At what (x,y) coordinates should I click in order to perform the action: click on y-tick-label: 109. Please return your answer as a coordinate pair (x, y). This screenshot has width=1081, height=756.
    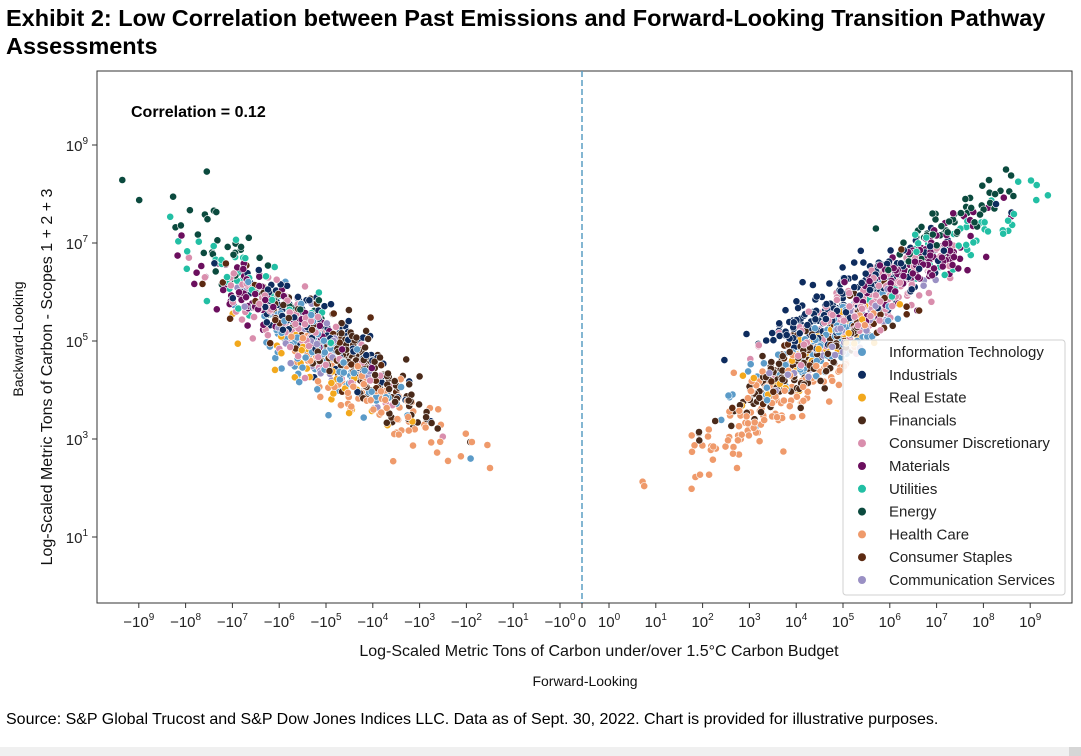
    Looking at the image, I should click on (77, 145).